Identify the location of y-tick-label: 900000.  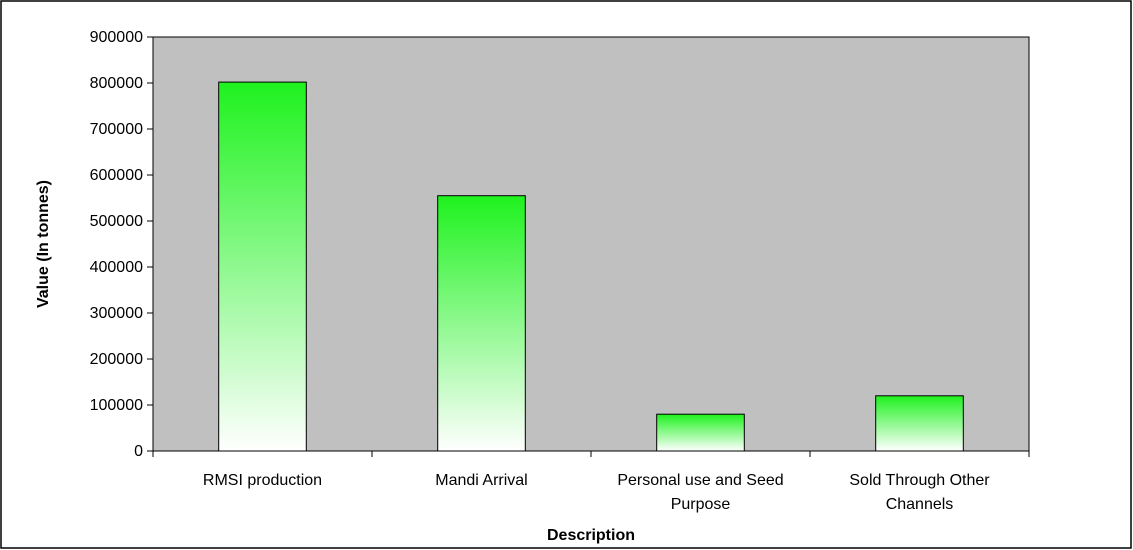
(116, 37).